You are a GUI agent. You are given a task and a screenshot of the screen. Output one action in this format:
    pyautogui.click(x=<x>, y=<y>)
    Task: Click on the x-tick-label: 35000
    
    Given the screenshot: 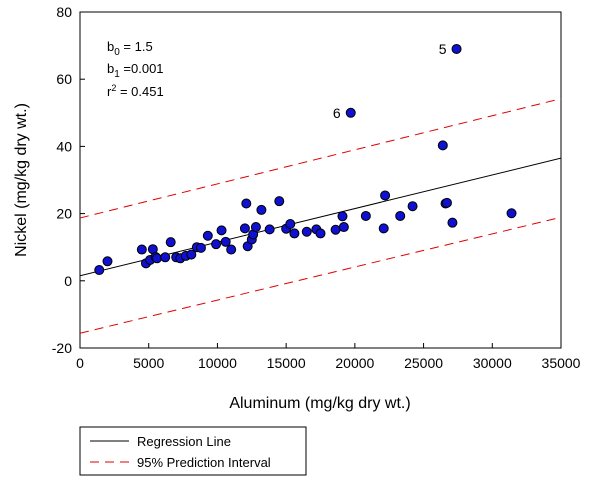 What is the action you would take?
    pyautogui.click(x=561, y=363)
    